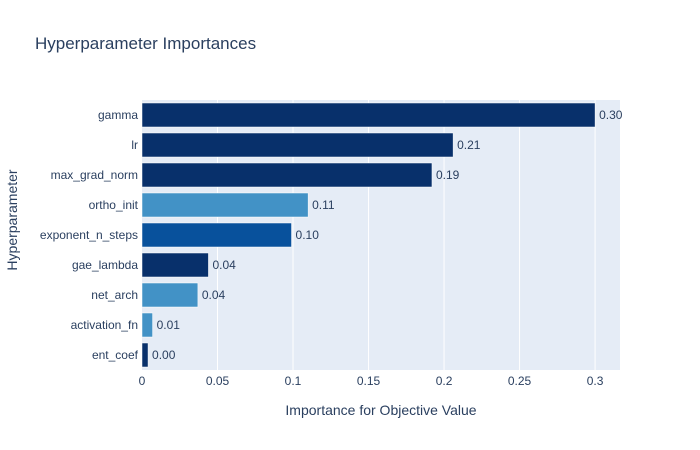 The width and height of the screenshot is (700, 450). Describe the element at coordinates (142, 381) in the screenshot. I see `x-tick-label: 0` at that location.